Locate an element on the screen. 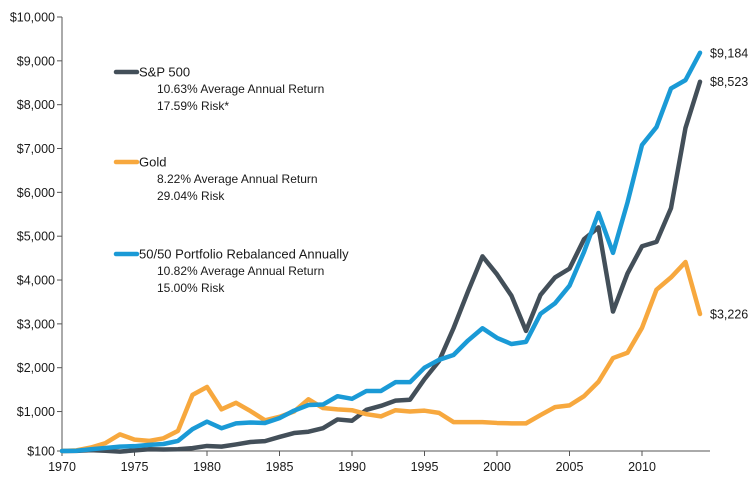  y-tick-label: $3,000 is located at coordinates (36, 324).